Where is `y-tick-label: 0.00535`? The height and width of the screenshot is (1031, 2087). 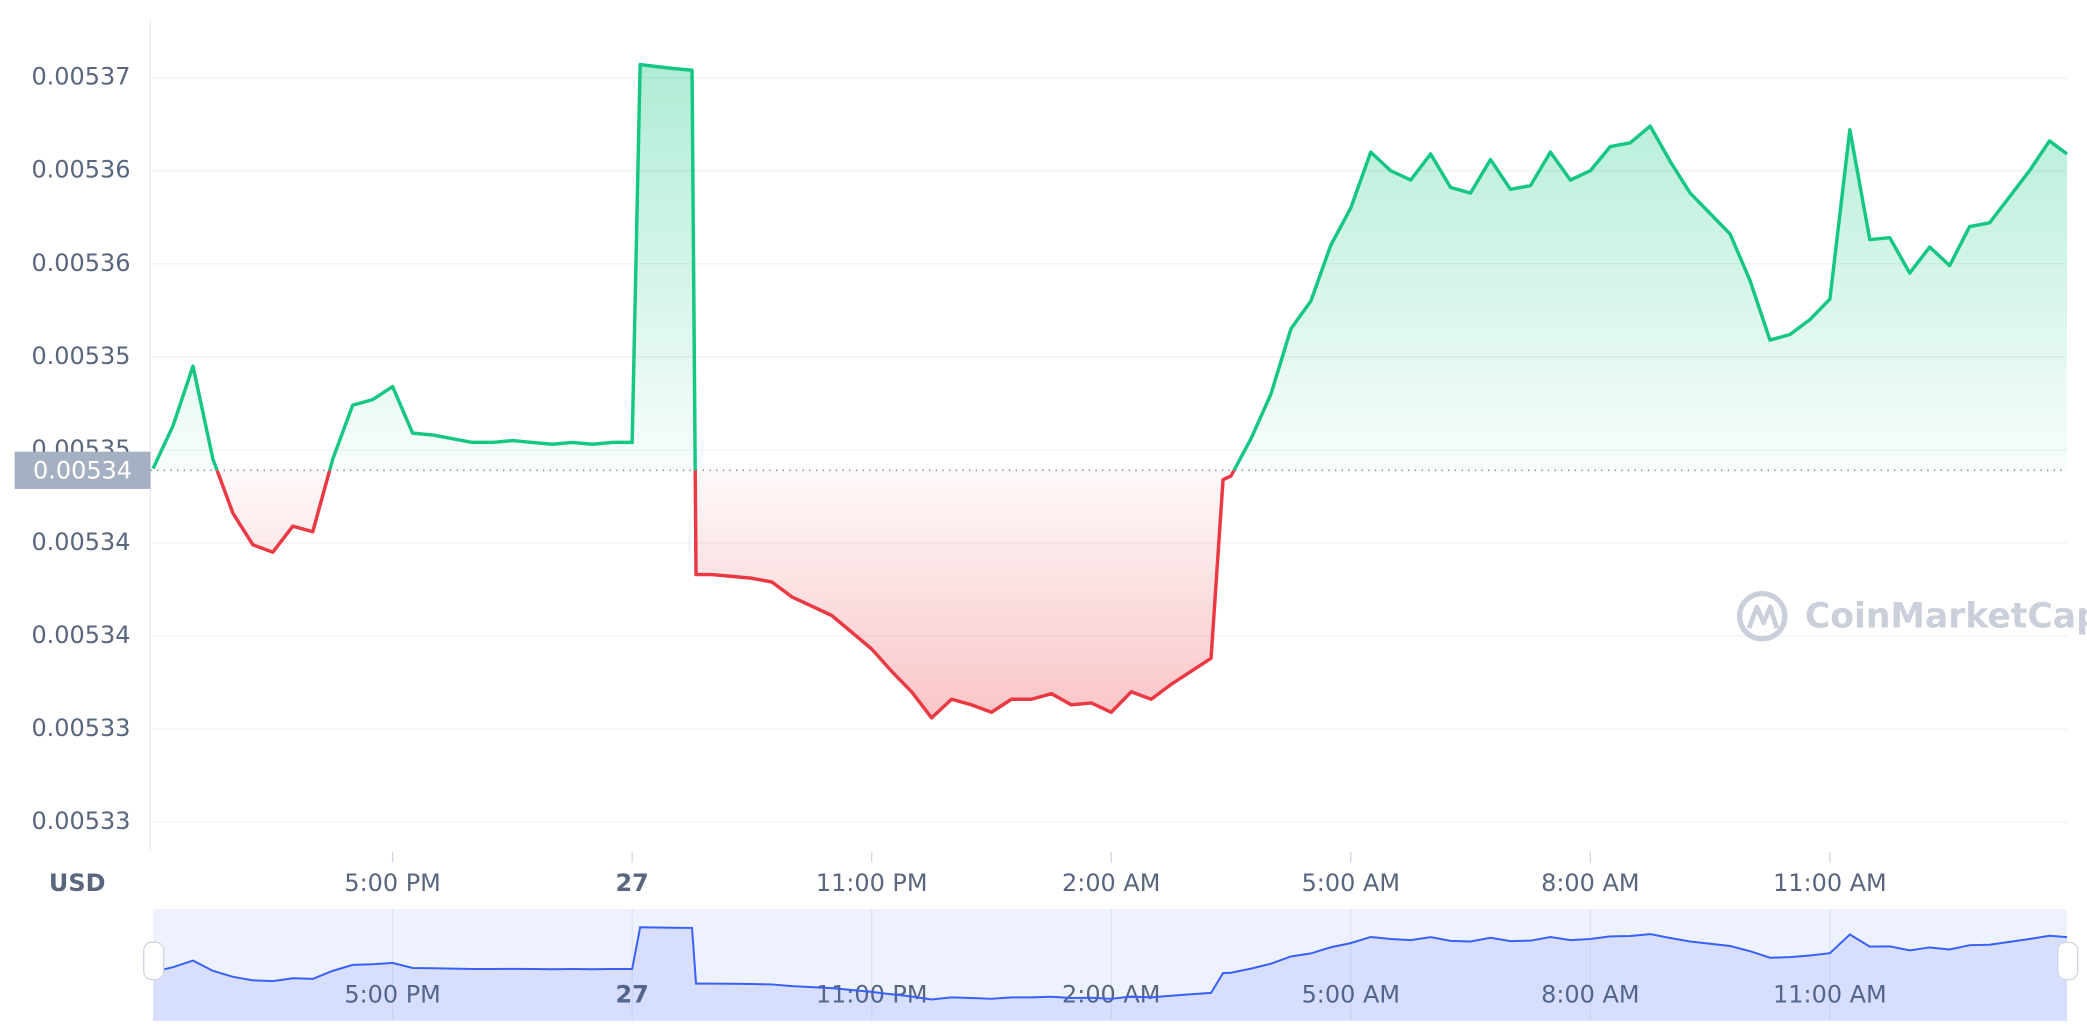 y-tick-label: 0.00535 is located at coordinates (80, 356).